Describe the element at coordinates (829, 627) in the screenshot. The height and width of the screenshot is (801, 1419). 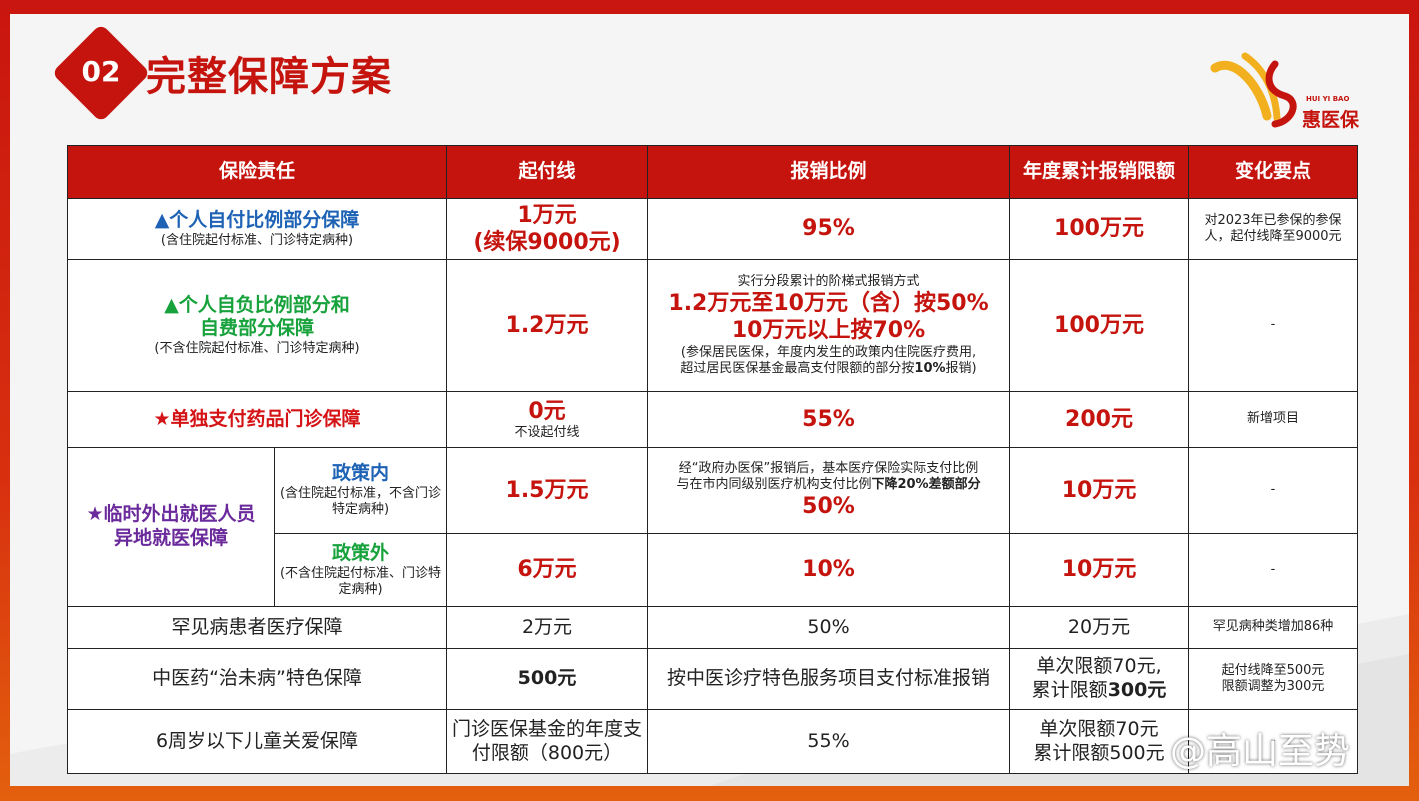
I see `ratio-cell: 50%` at that location.